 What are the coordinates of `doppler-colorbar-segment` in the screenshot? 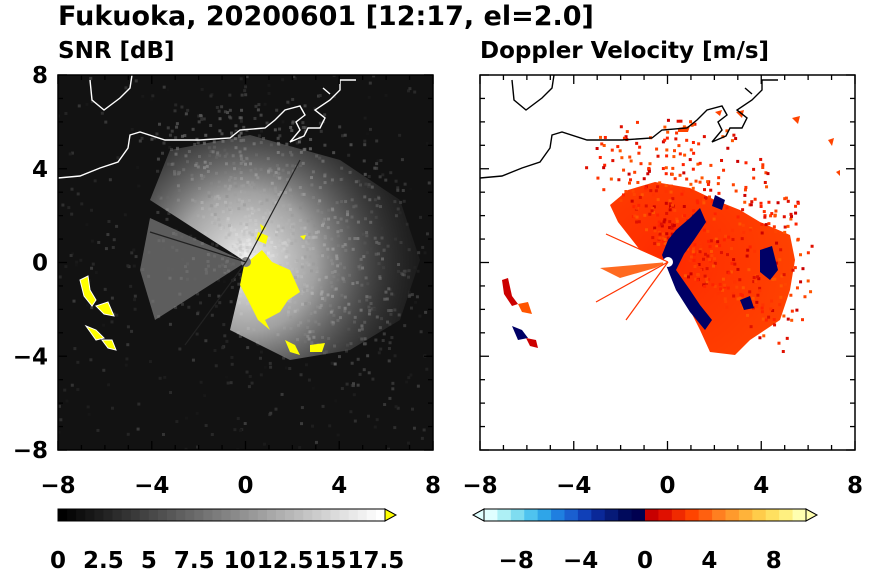 It's located at (745, 515).